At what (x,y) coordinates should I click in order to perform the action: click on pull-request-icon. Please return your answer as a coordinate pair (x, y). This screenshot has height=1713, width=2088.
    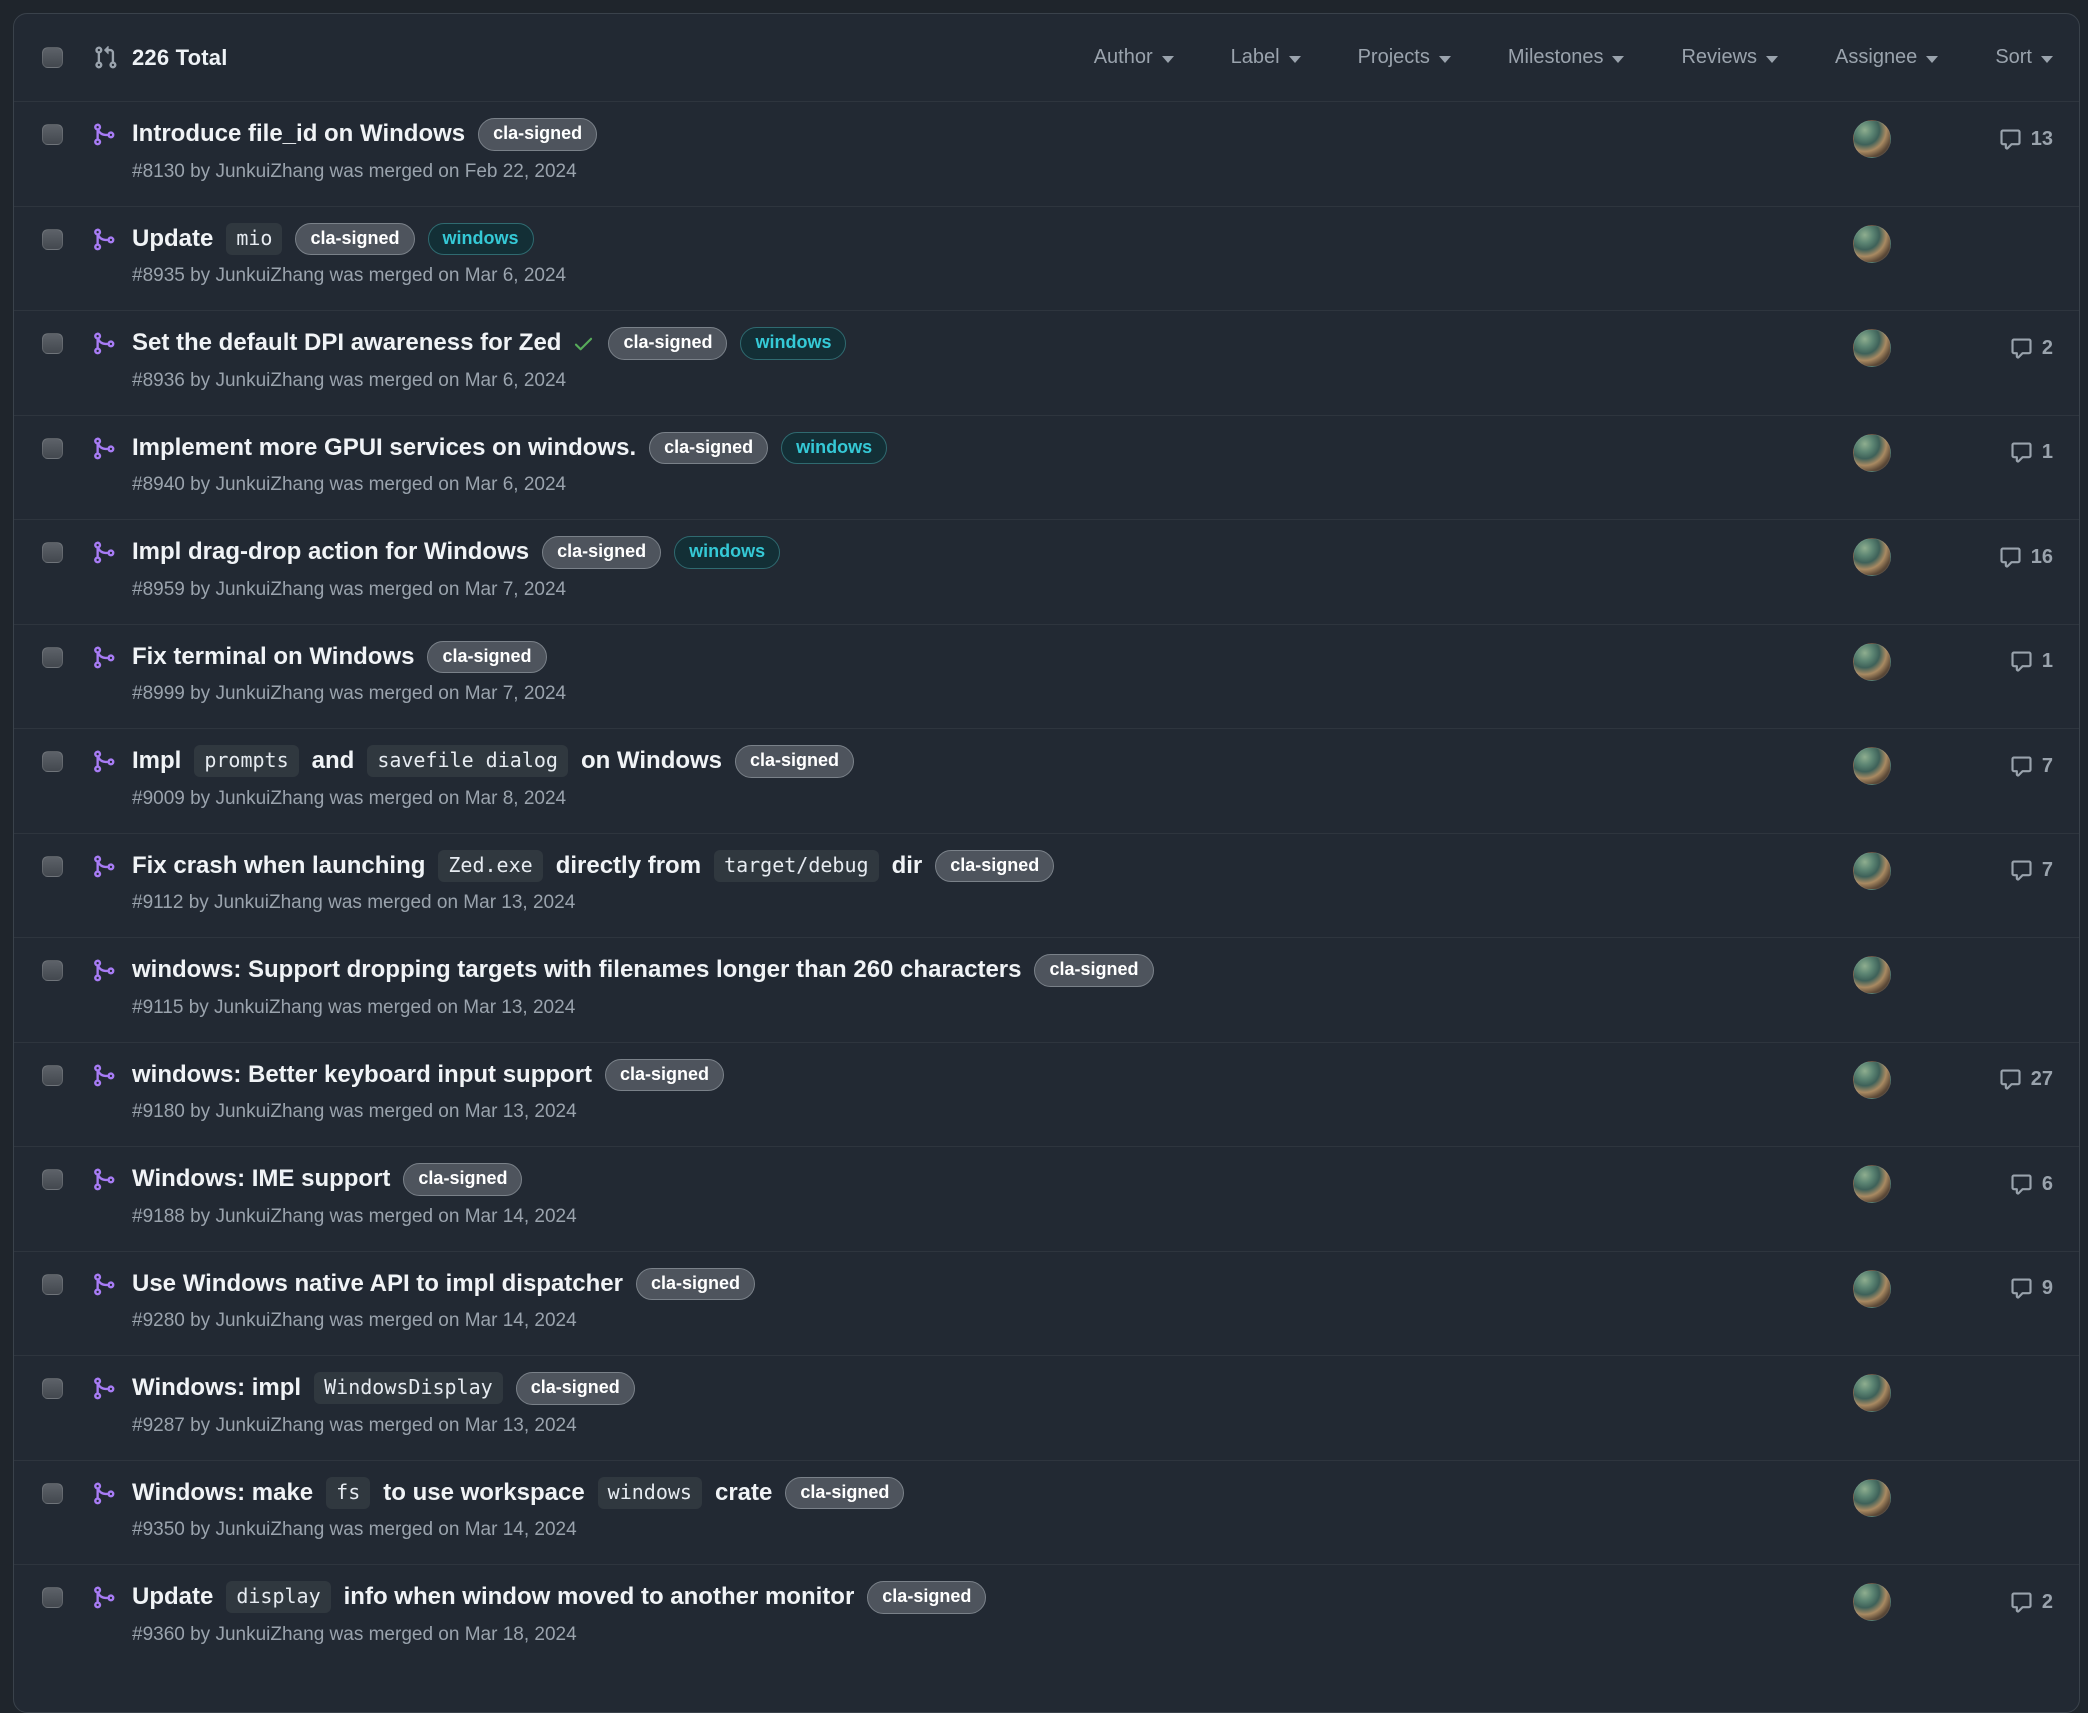
    Looking at the image, I should click on (105, 57).